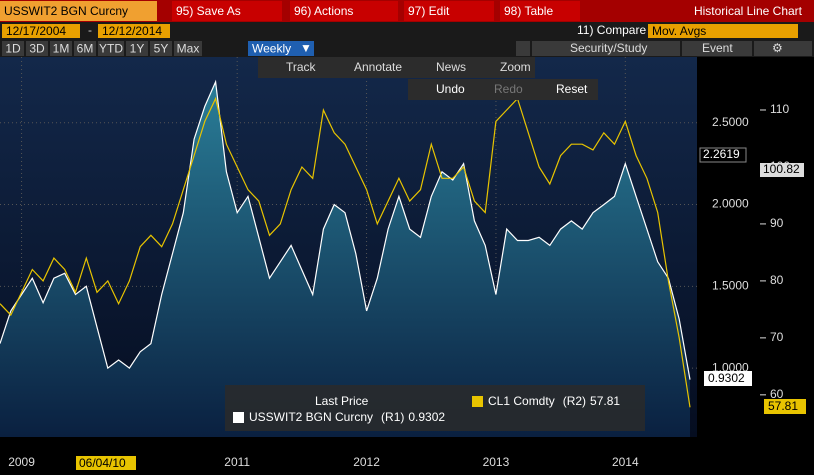  I want to click on period-button: 5Y, so click(161, 49).